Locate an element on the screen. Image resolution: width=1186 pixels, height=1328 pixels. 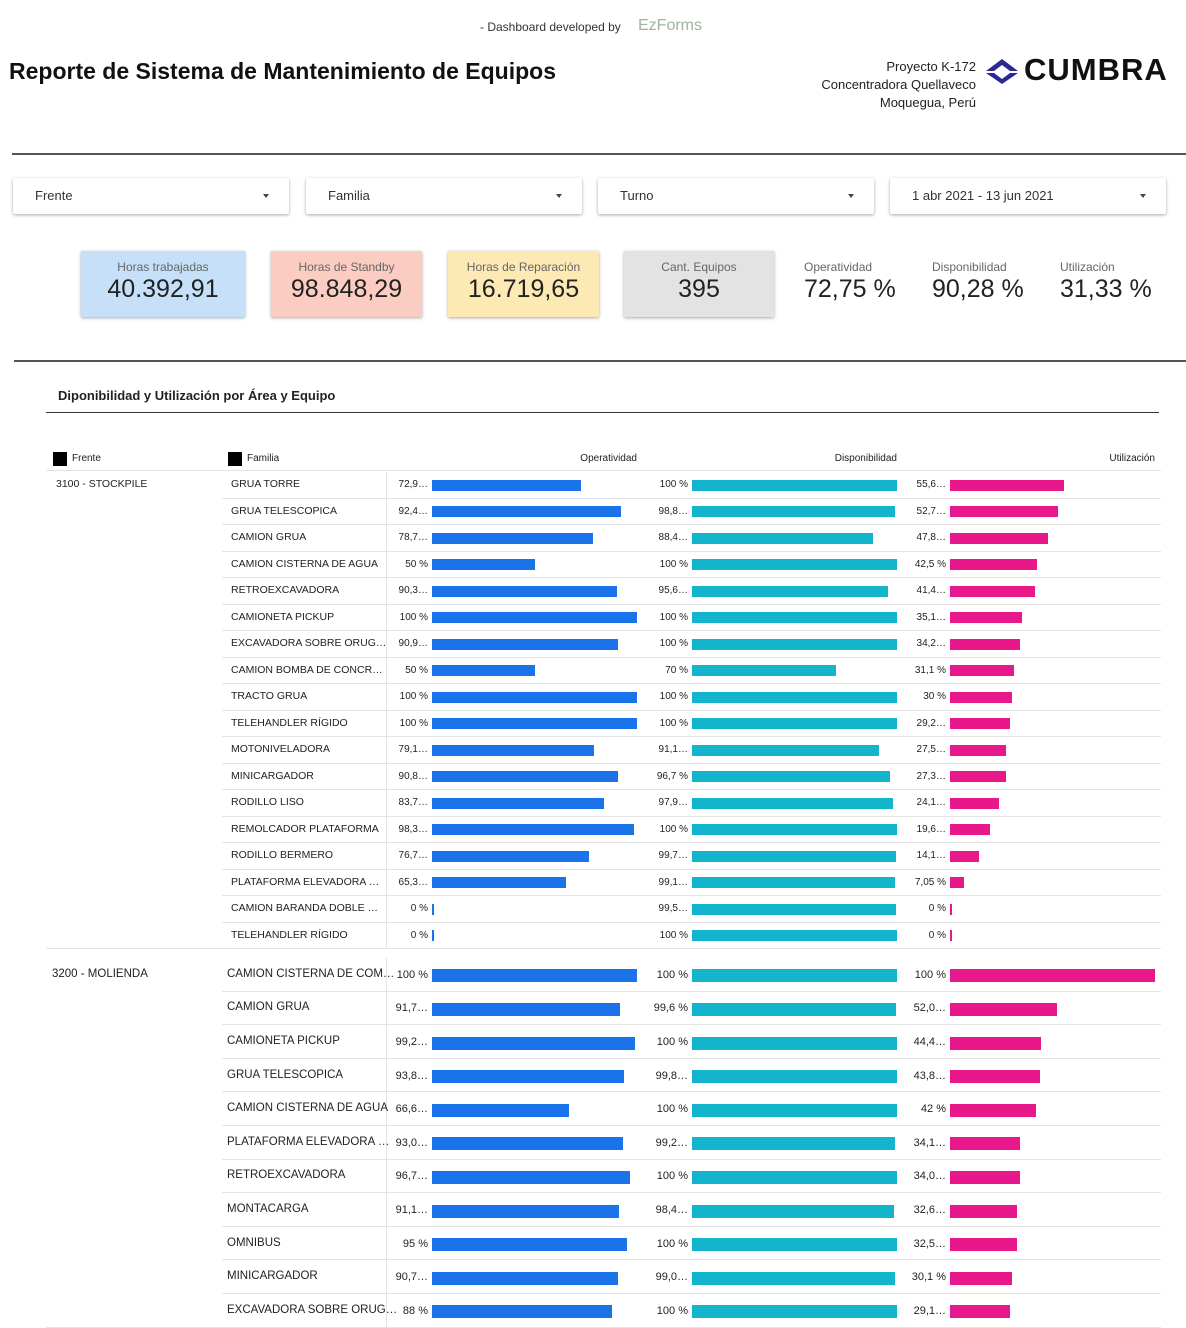
familia: TRACTO GRUA is located at coordinates (269, 696).